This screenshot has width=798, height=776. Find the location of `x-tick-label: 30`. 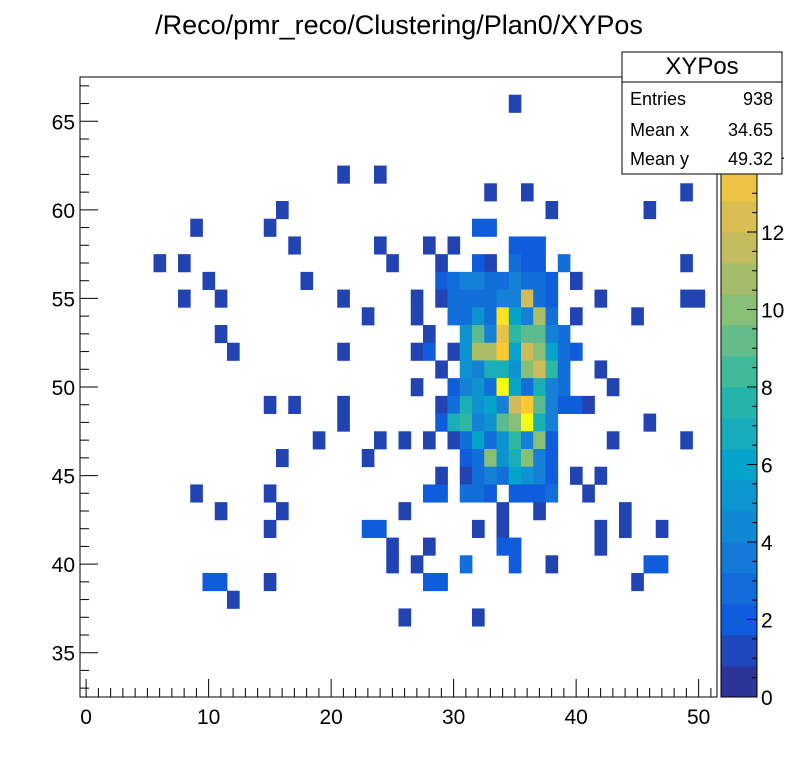

x-tick-label: 30 is located at coordinates (453, 717).